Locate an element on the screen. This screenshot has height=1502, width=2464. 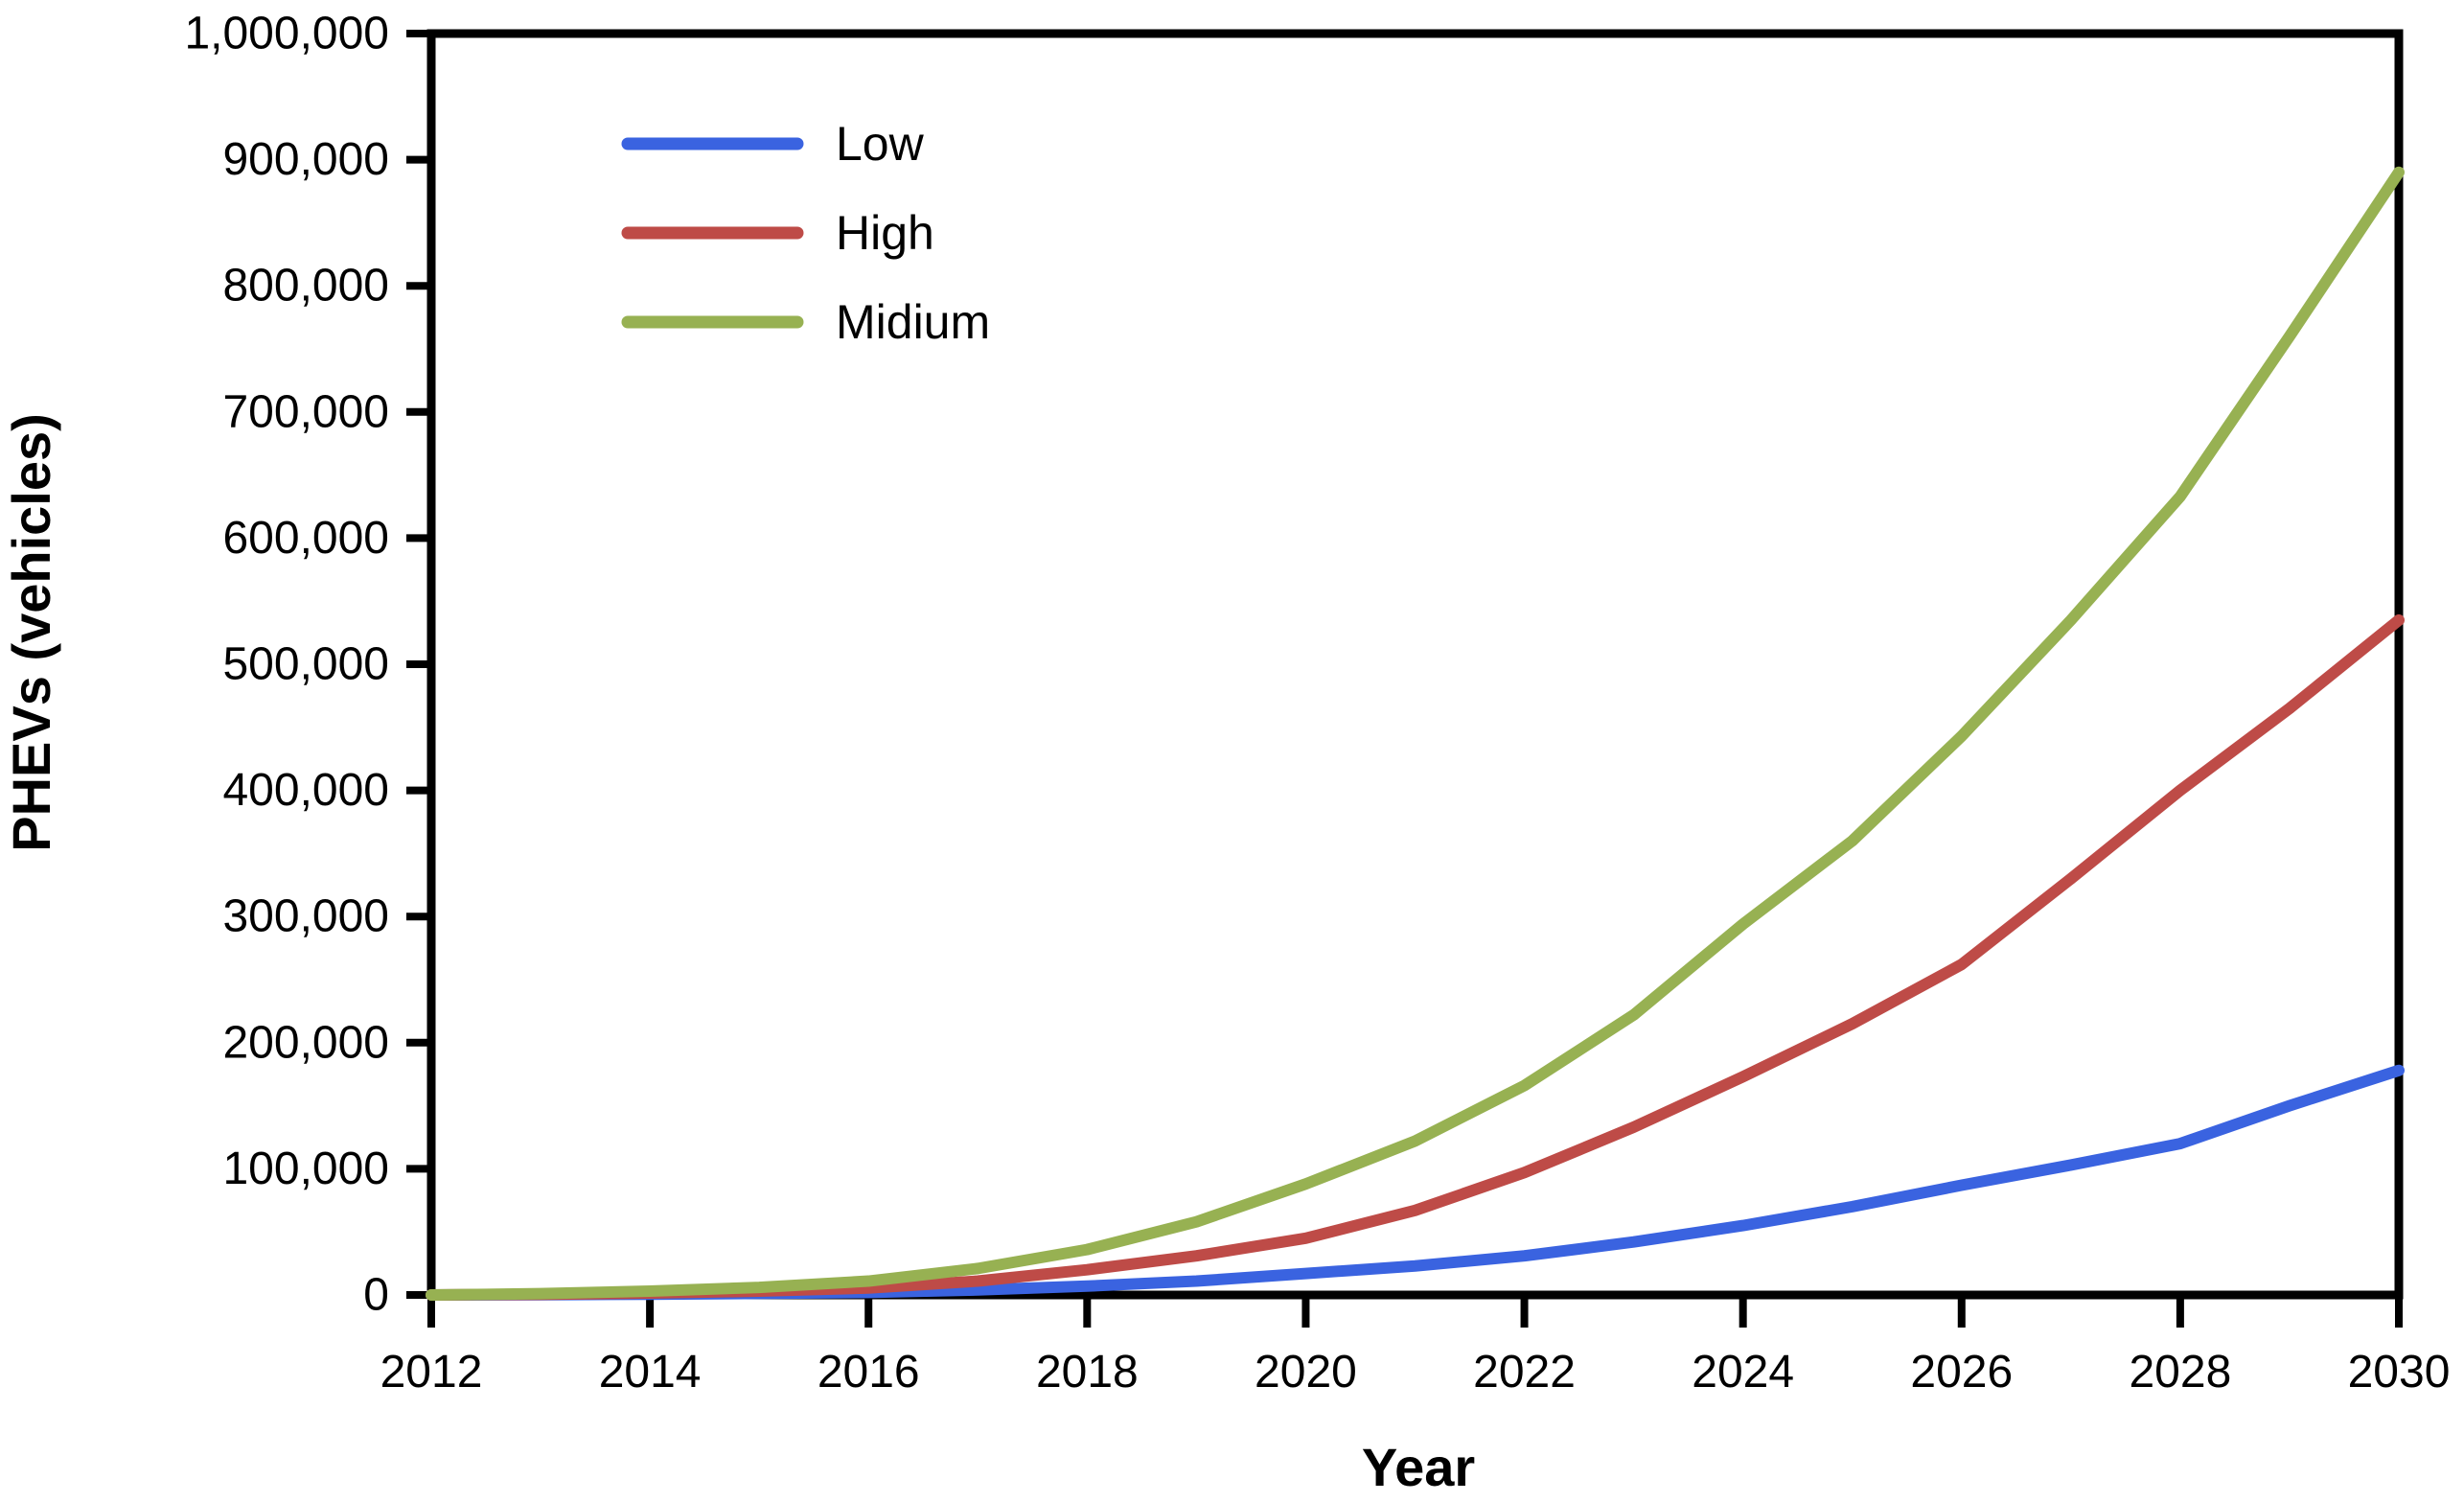
x-tick-label: 2028 is located at coordinates (2180, 1372).